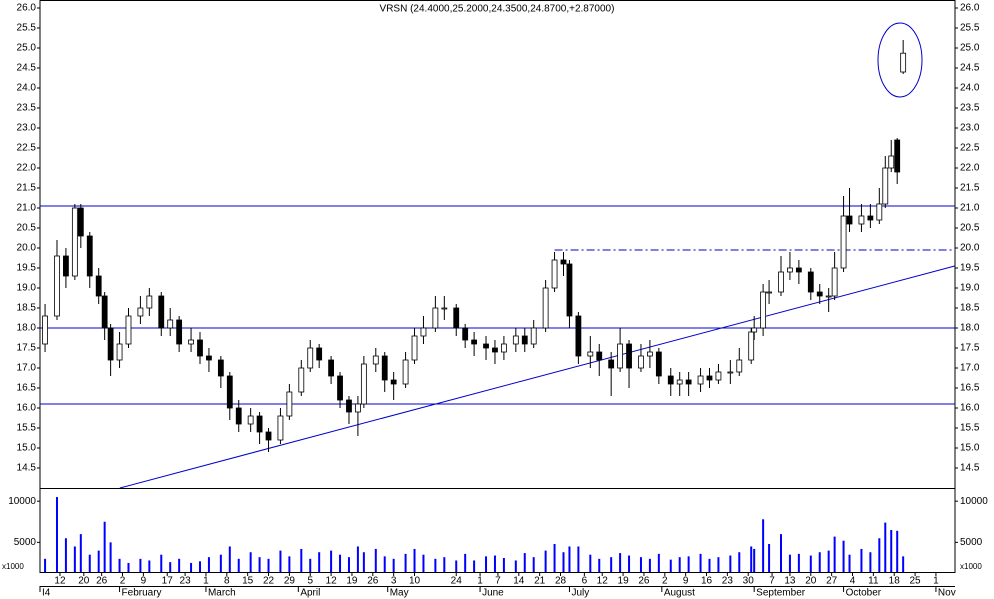 The width and height of the screenshot is (994, 599). What do you see at coordinates (970, 108) in the screenshot?
I see `y-tick-label-right: 23.5` at bounding box center [970, 108].